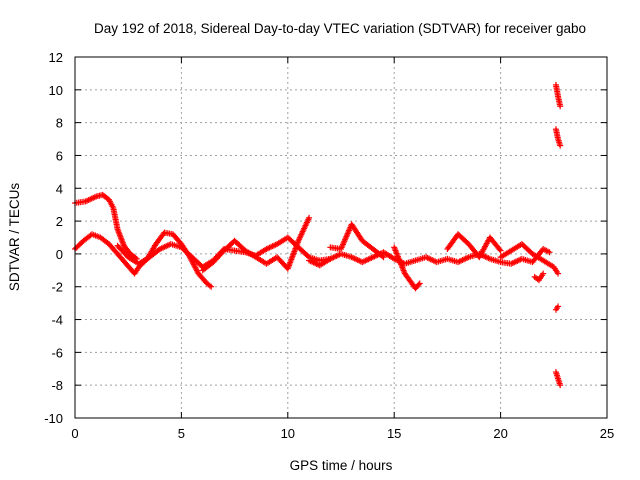 This screenshot has width=640, height=480. I want to click on y-tick-label: 12, so click(56, 57).